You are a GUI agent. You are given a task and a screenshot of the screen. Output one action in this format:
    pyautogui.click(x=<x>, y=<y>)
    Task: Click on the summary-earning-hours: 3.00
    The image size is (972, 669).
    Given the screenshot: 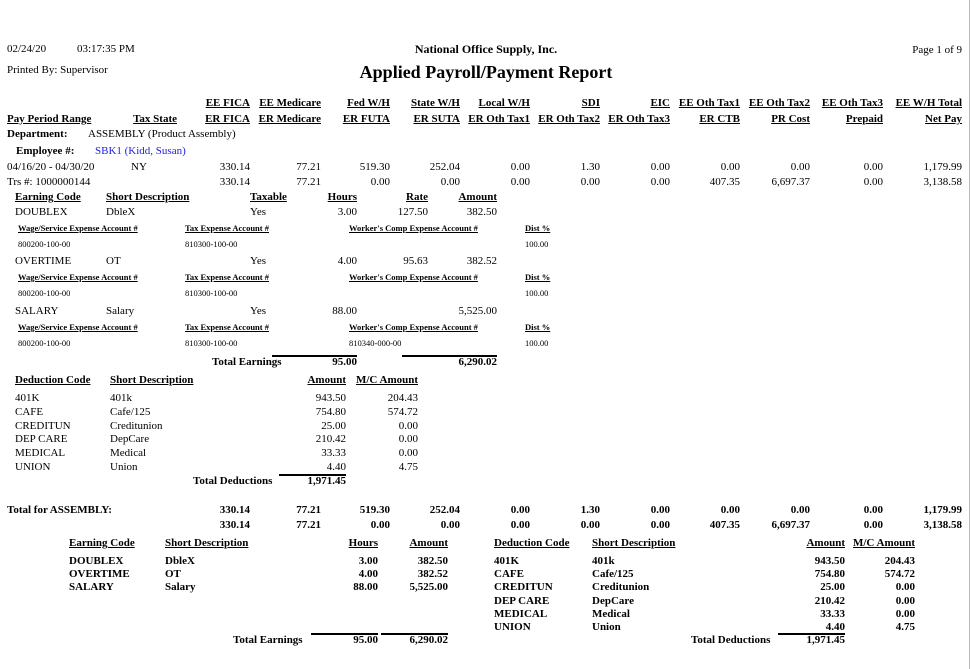 What is the action you would take?
    pyautogui.click(x=368, y=561)
    